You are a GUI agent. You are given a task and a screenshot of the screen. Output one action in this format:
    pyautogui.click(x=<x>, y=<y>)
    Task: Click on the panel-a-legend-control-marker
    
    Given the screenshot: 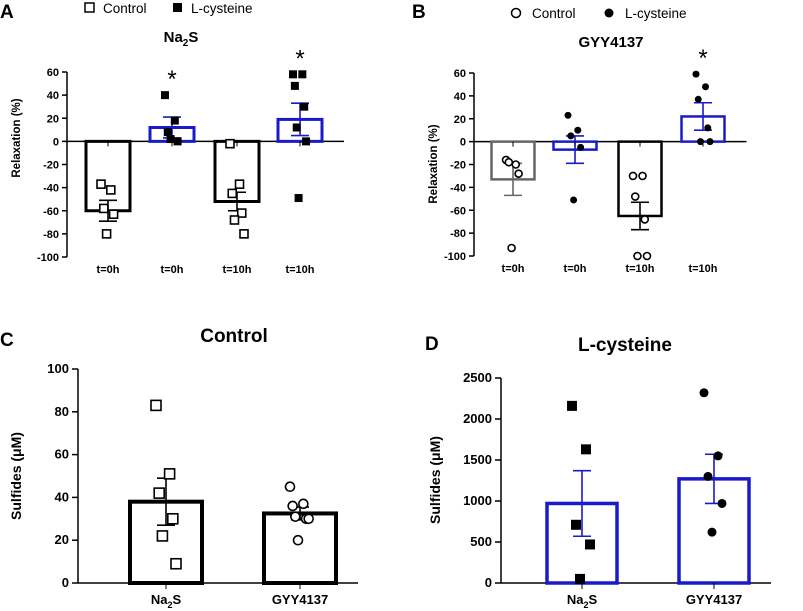 What is the action you would take?
    pyautogui.click(x=89, y=7)
    